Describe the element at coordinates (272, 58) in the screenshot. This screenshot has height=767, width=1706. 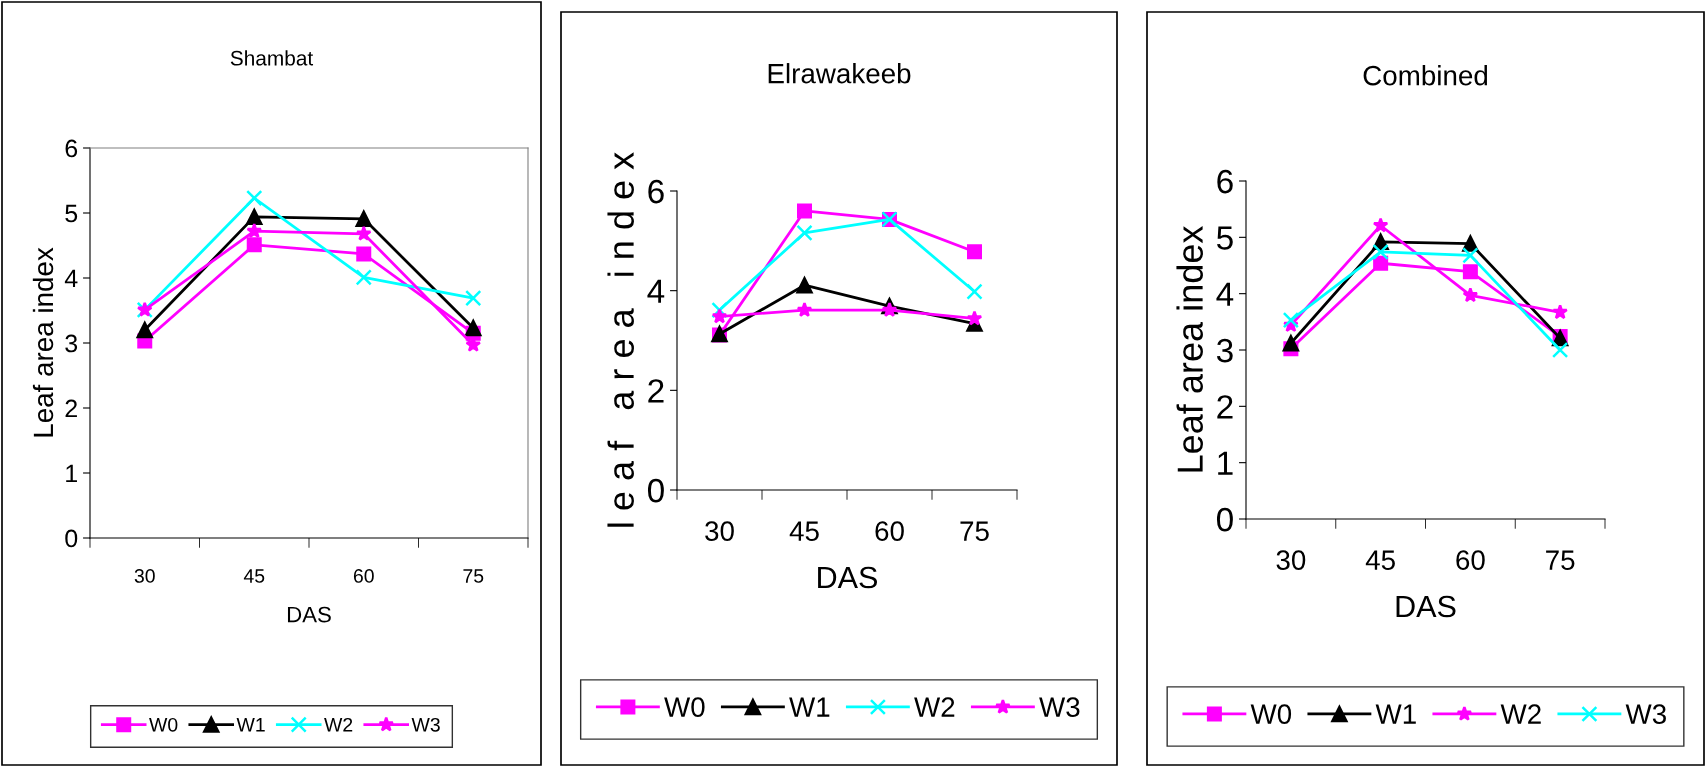
I see `chart-title: Shambat` at that location.